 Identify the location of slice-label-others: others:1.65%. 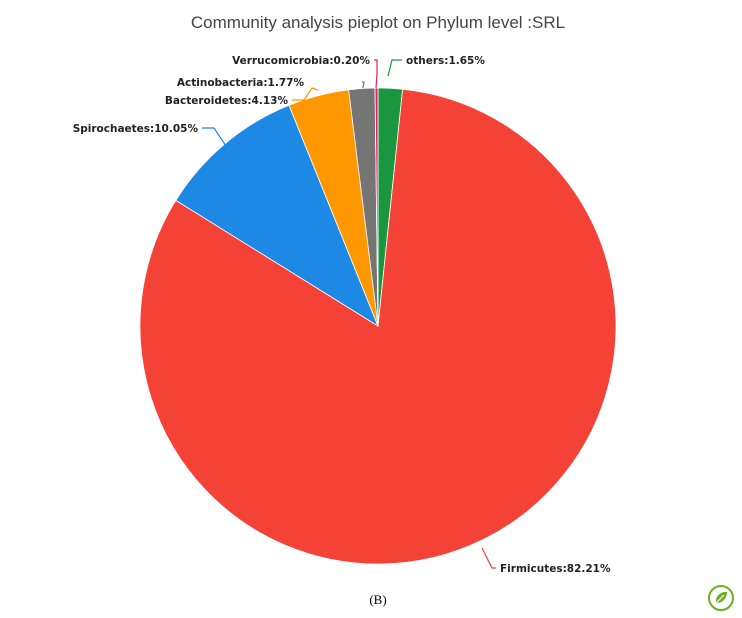
(445, 61).